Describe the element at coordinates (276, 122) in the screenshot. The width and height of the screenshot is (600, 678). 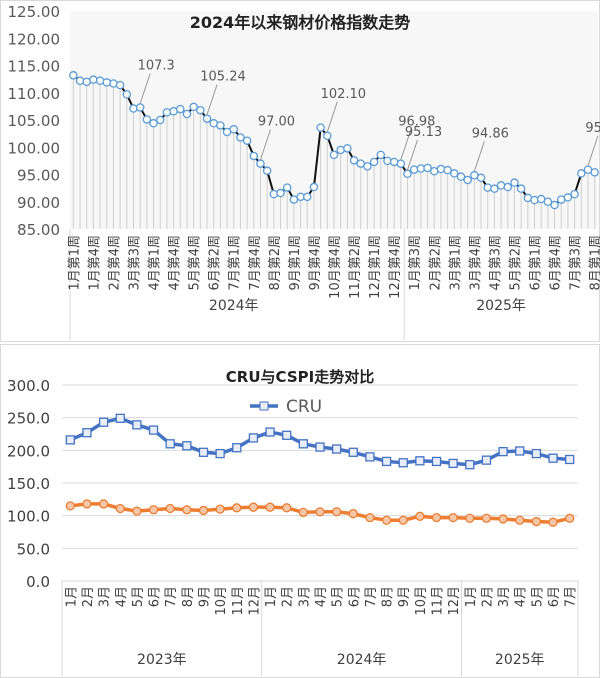
I see `data-label: 97.00` at that location.